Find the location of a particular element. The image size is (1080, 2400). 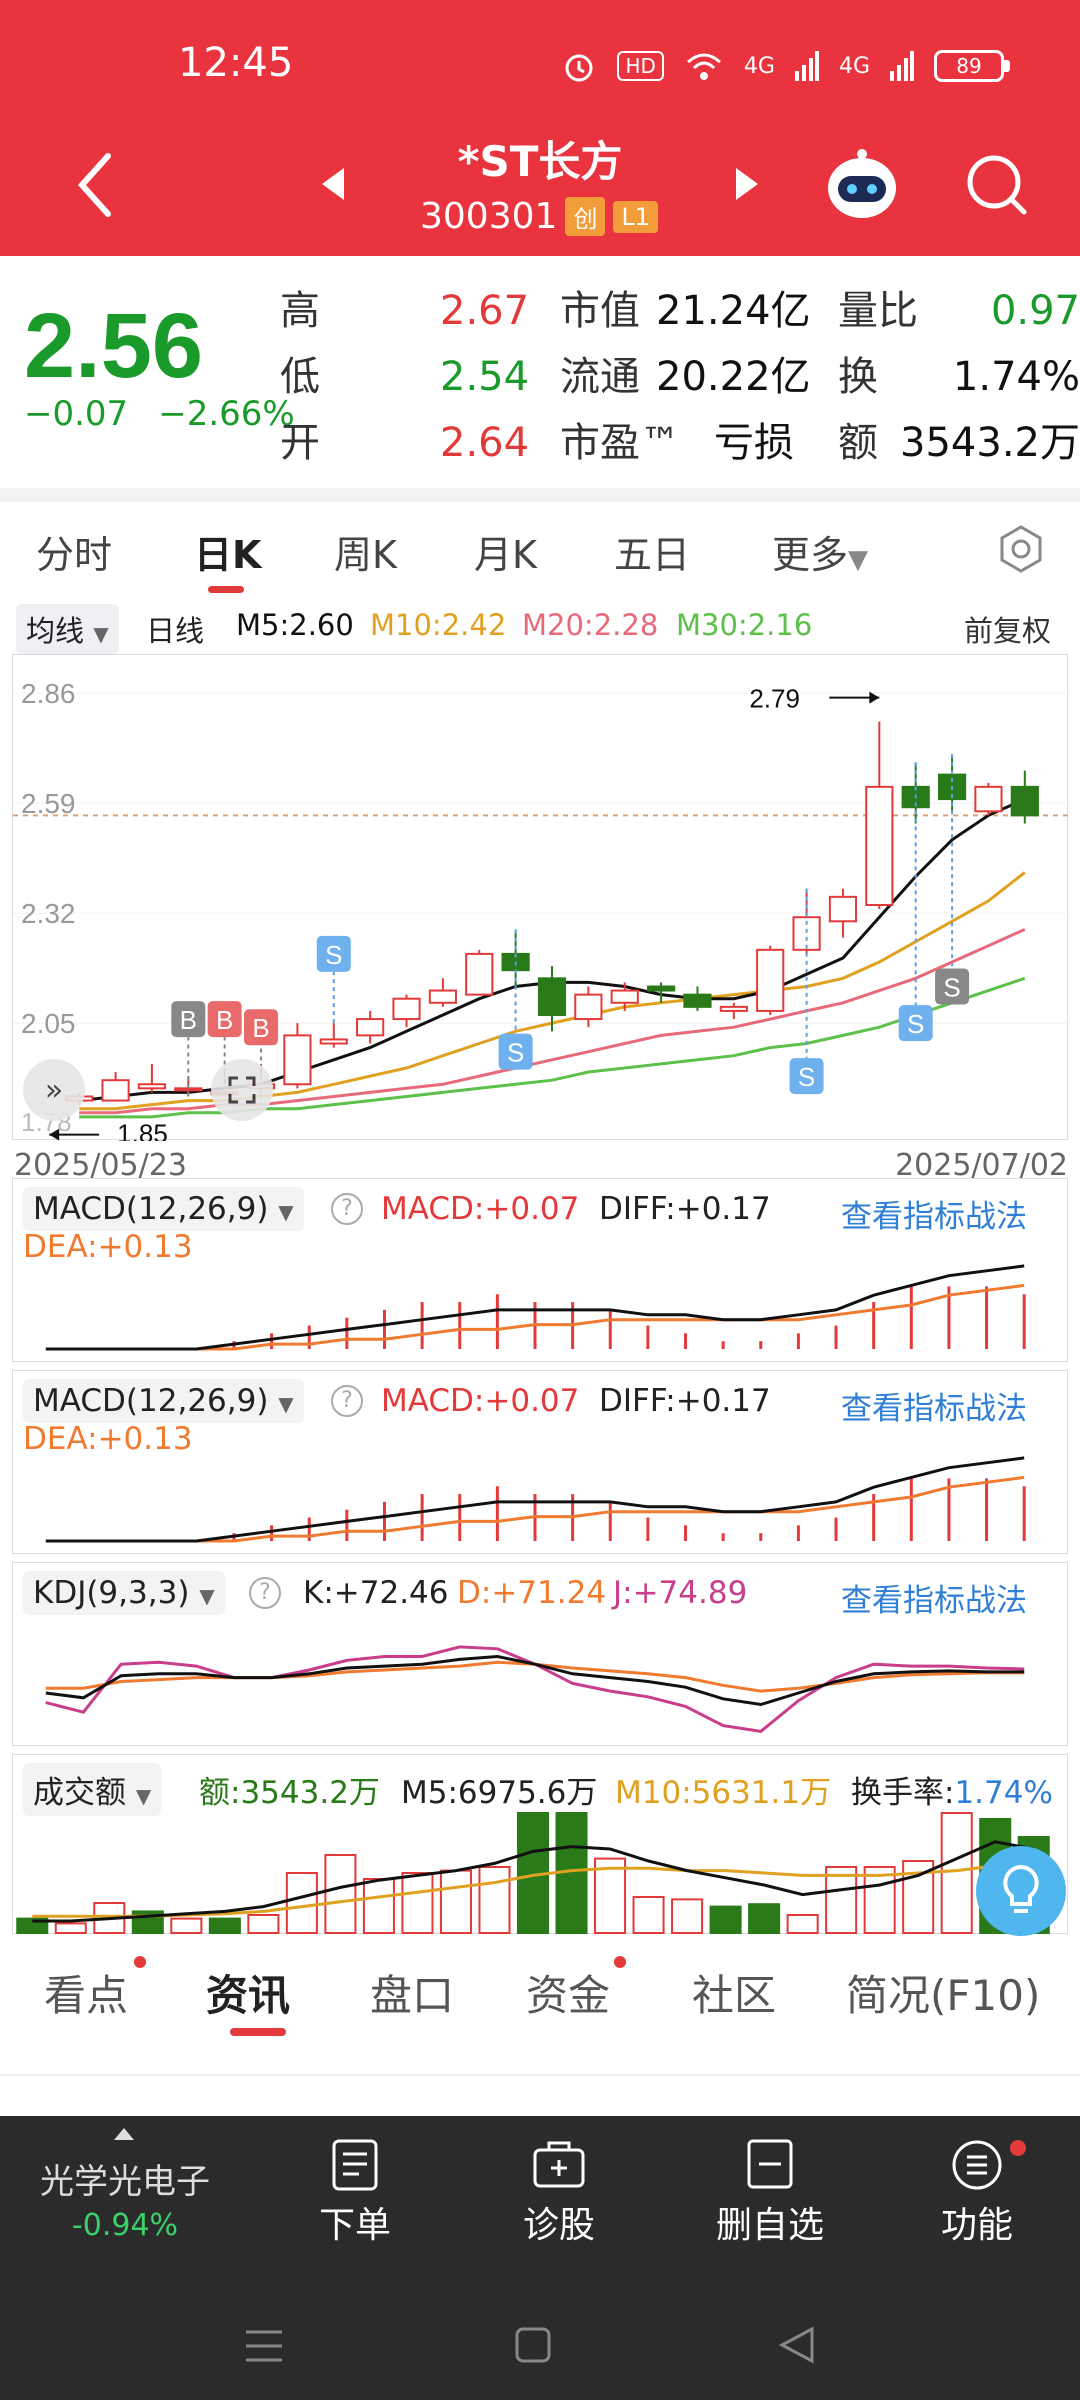

board-tag: 创 is located at coordinates (585, 216).